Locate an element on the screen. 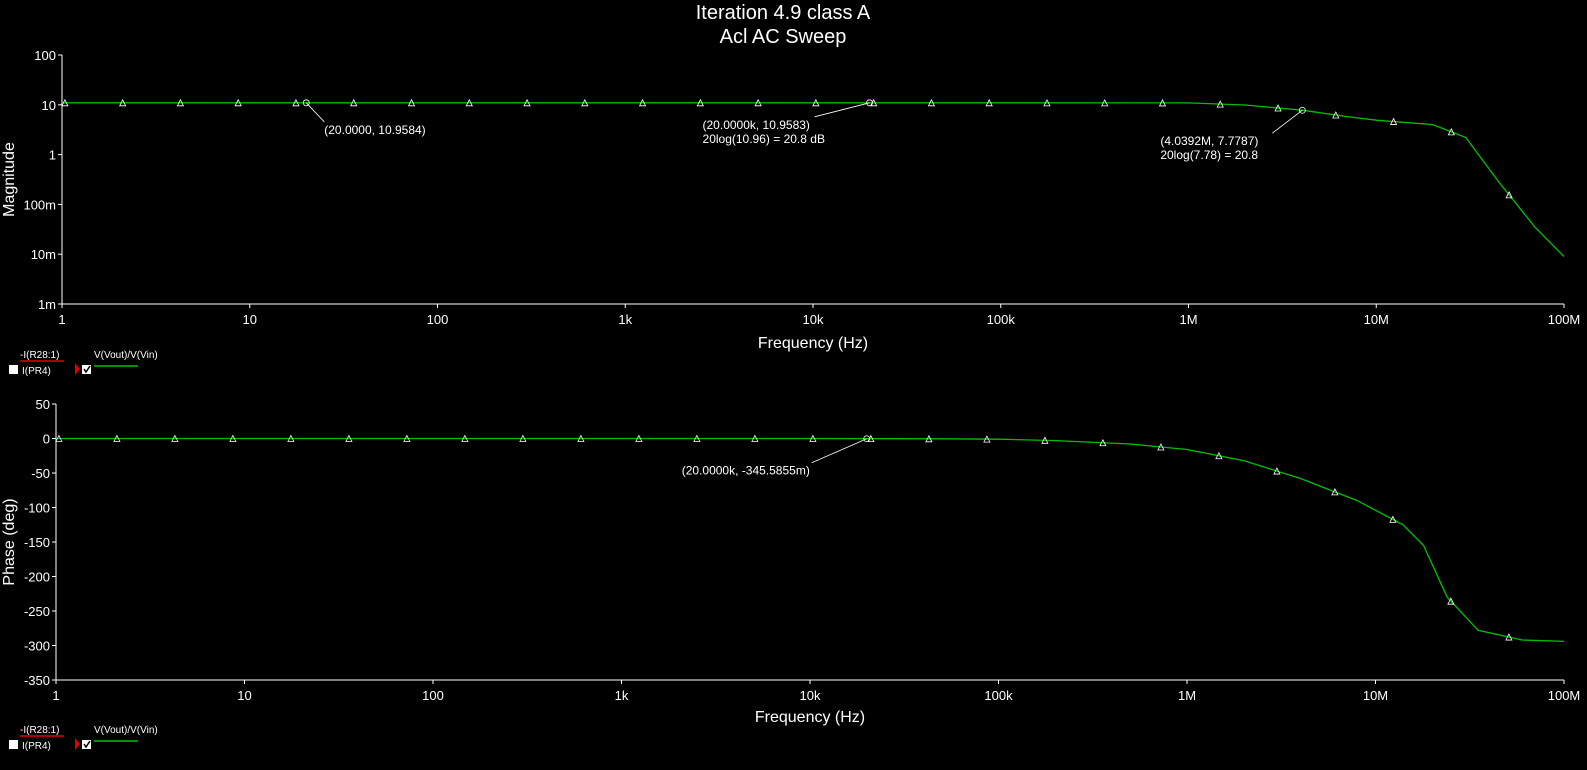 The width and height of the screenshot is (1587, 770). phase-y-tick-label: -150 is located at coordinates (37, 542).